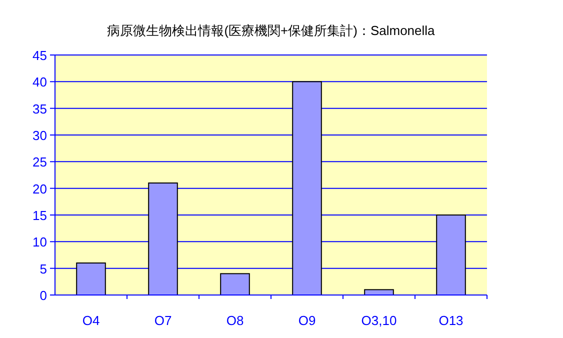  Describe the element at coordinates (39, 215) in the screenshot. I see `y-tick-label: 15` at that location.